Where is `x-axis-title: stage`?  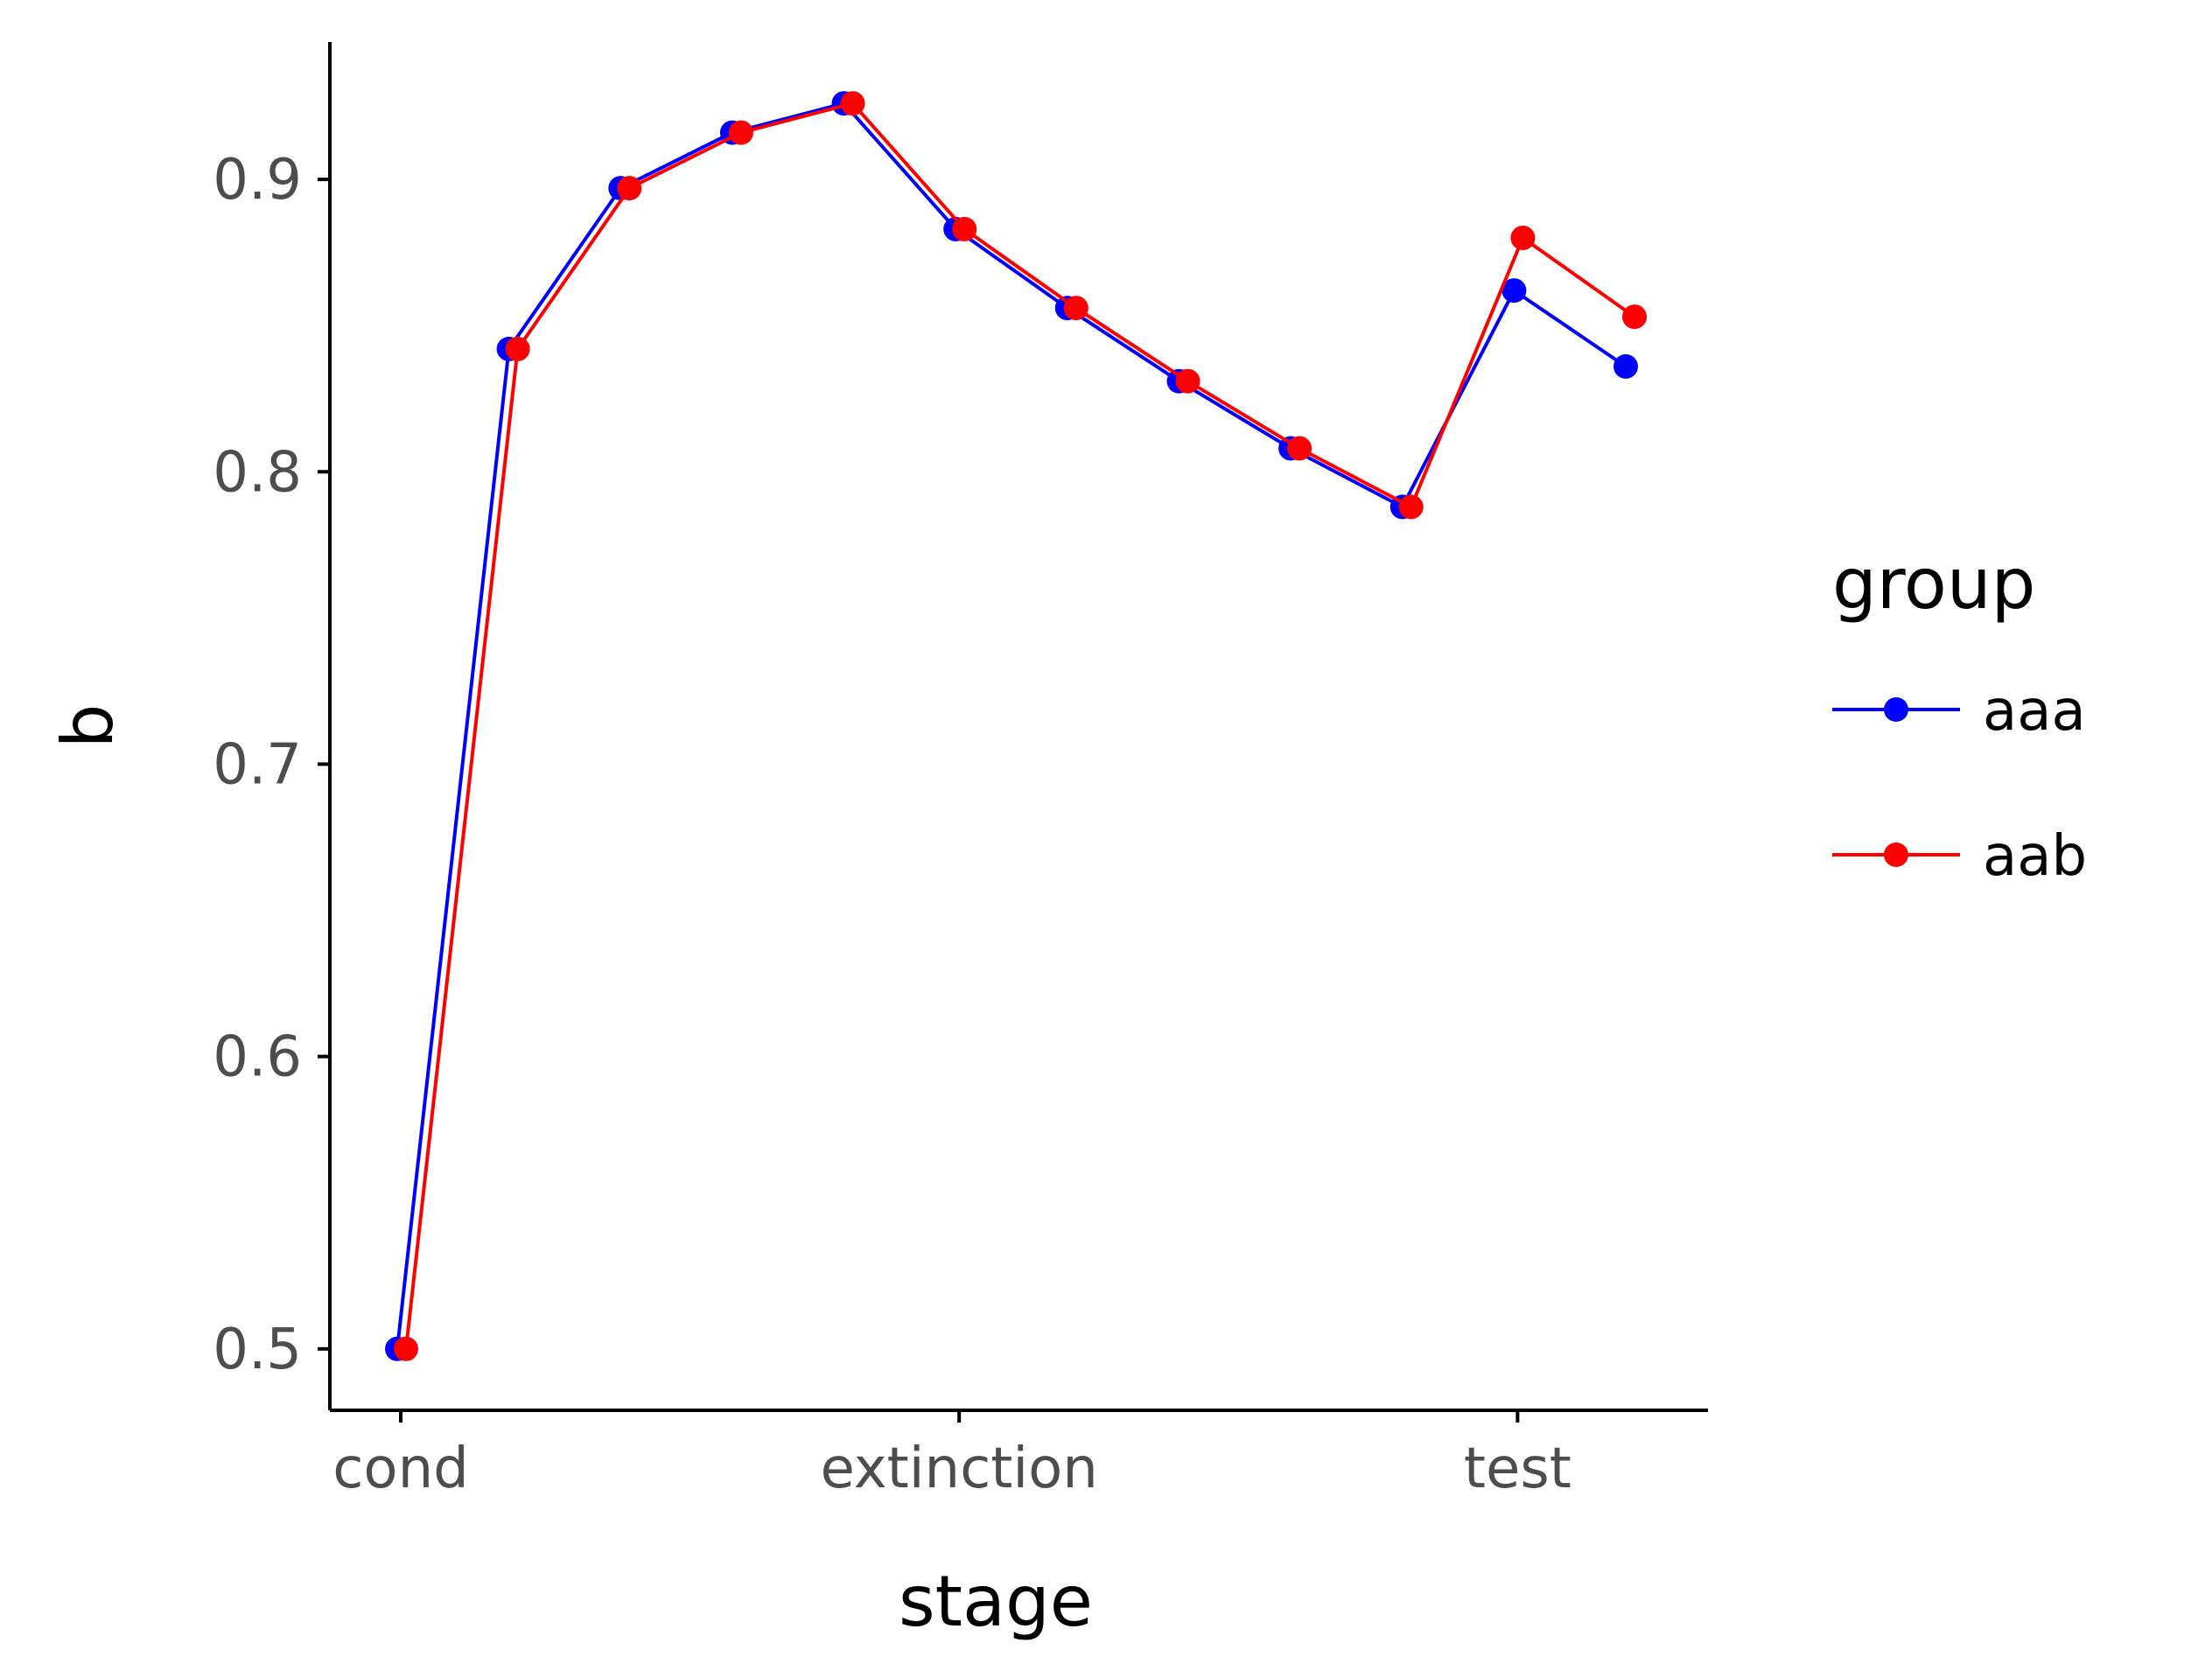 x-axis-title: stage is located at coordinates (996, 1601).